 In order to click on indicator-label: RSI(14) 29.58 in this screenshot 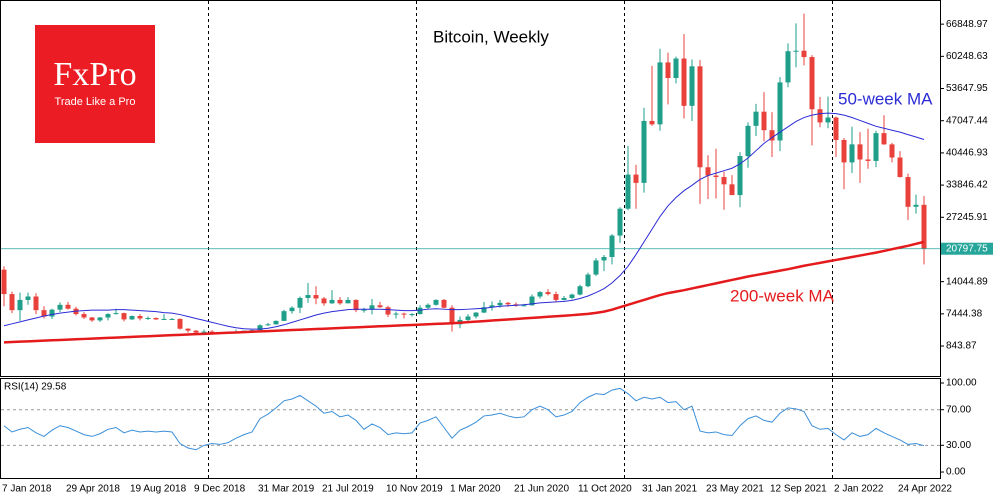, I will do `click(35, 387)`.